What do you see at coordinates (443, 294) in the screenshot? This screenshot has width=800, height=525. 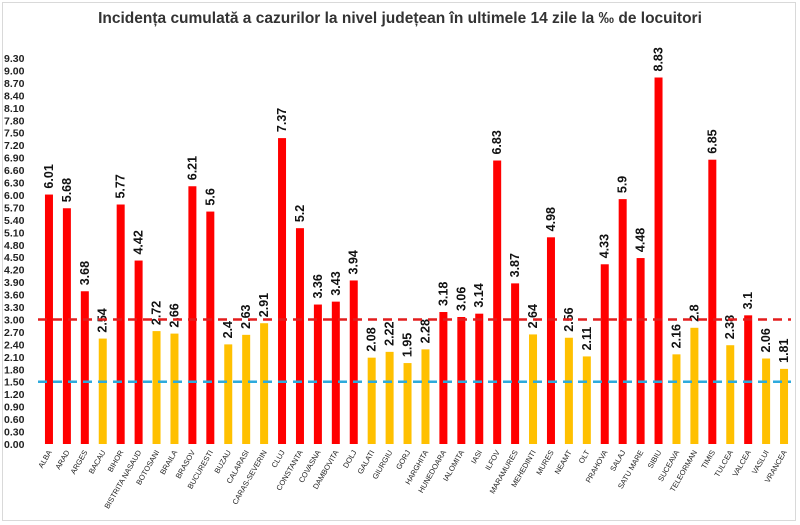 I see `data-label: 3.18` at bounding box center [443, 294].